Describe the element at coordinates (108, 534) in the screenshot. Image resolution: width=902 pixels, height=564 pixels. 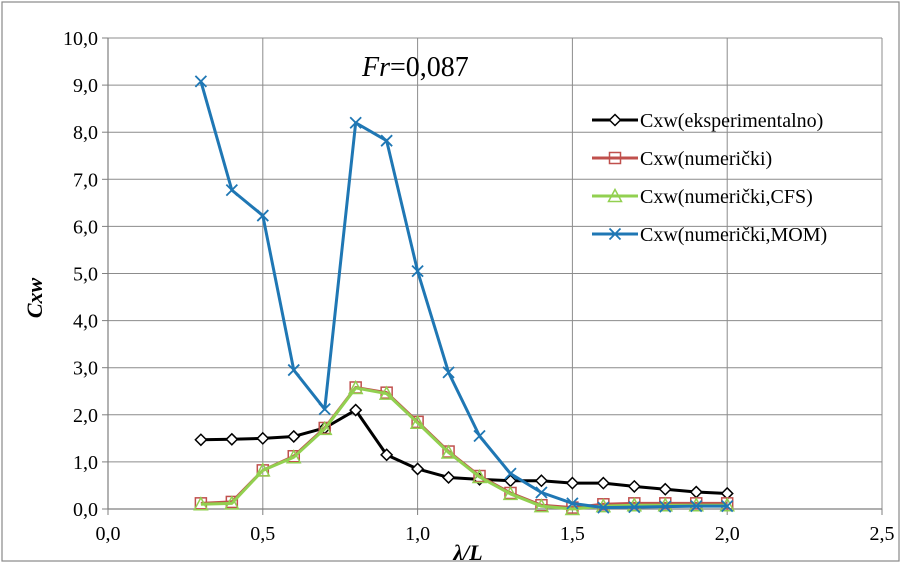
I see `x-tick-label: 0,0` at that location.